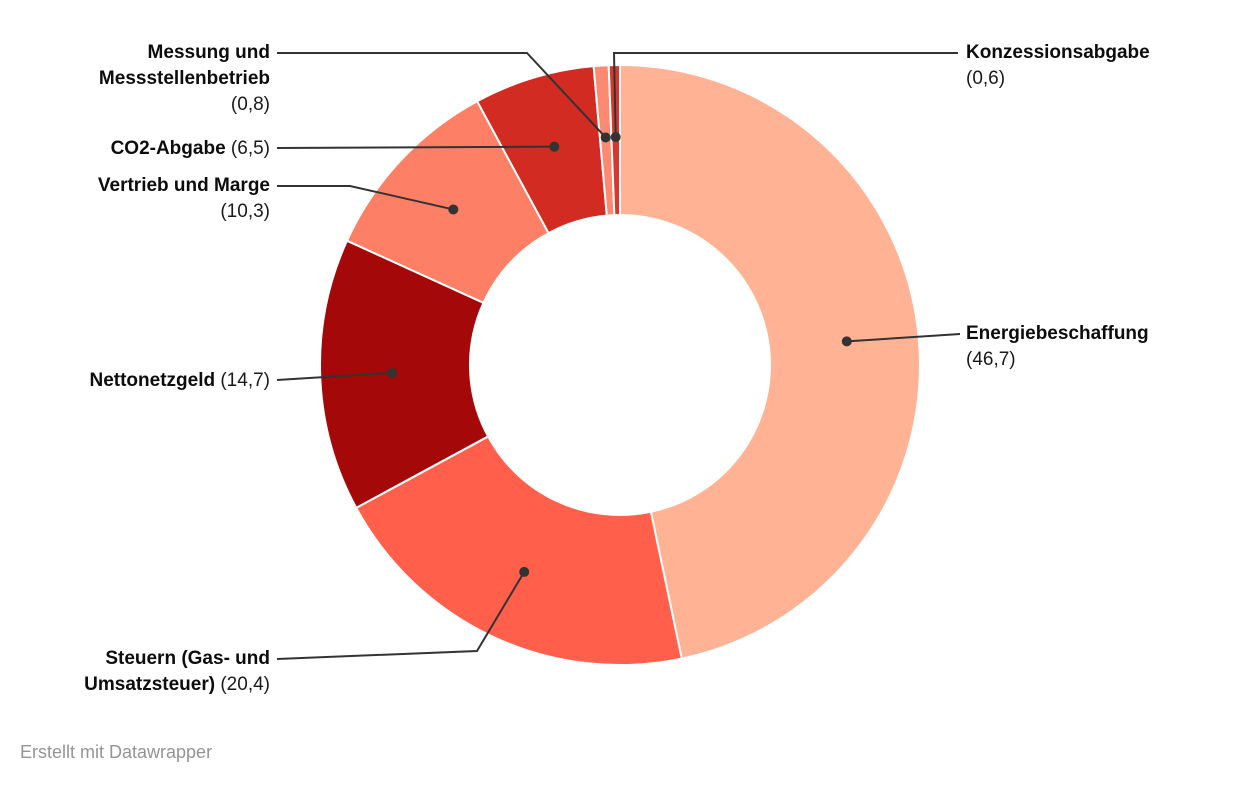  What do you see at coordinates (165, 199) in the screenshot?
I see `slice-callout-label: Vertrieb und Marge (10,3)` at bounding box center [165, 199].